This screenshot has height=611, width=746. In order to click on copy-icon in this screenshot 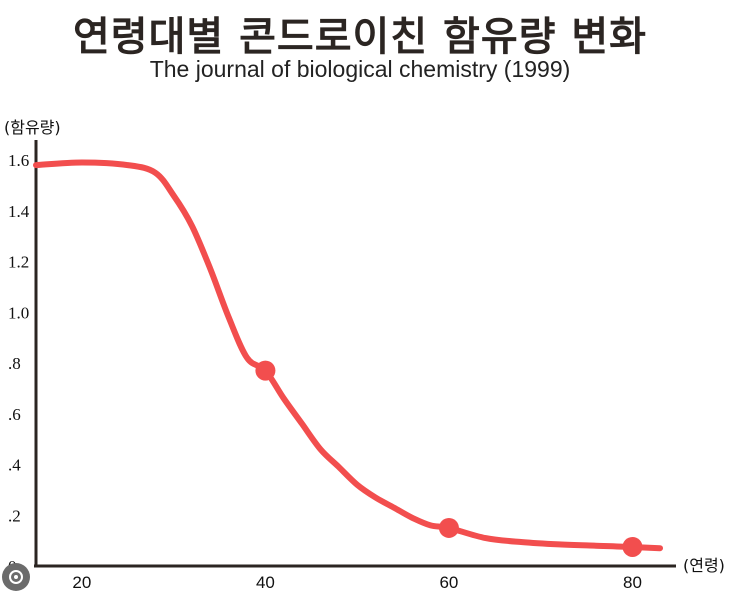, I will do `click(16, 577)`.